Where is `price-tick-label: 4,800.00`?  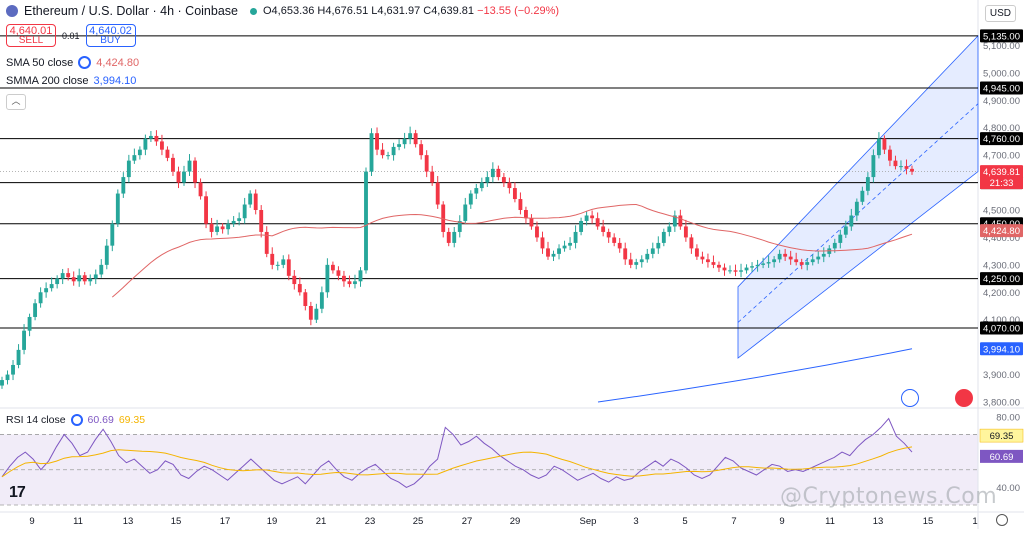 price-tick-label: 4,800.00 is located at coordinates (1001, 128).